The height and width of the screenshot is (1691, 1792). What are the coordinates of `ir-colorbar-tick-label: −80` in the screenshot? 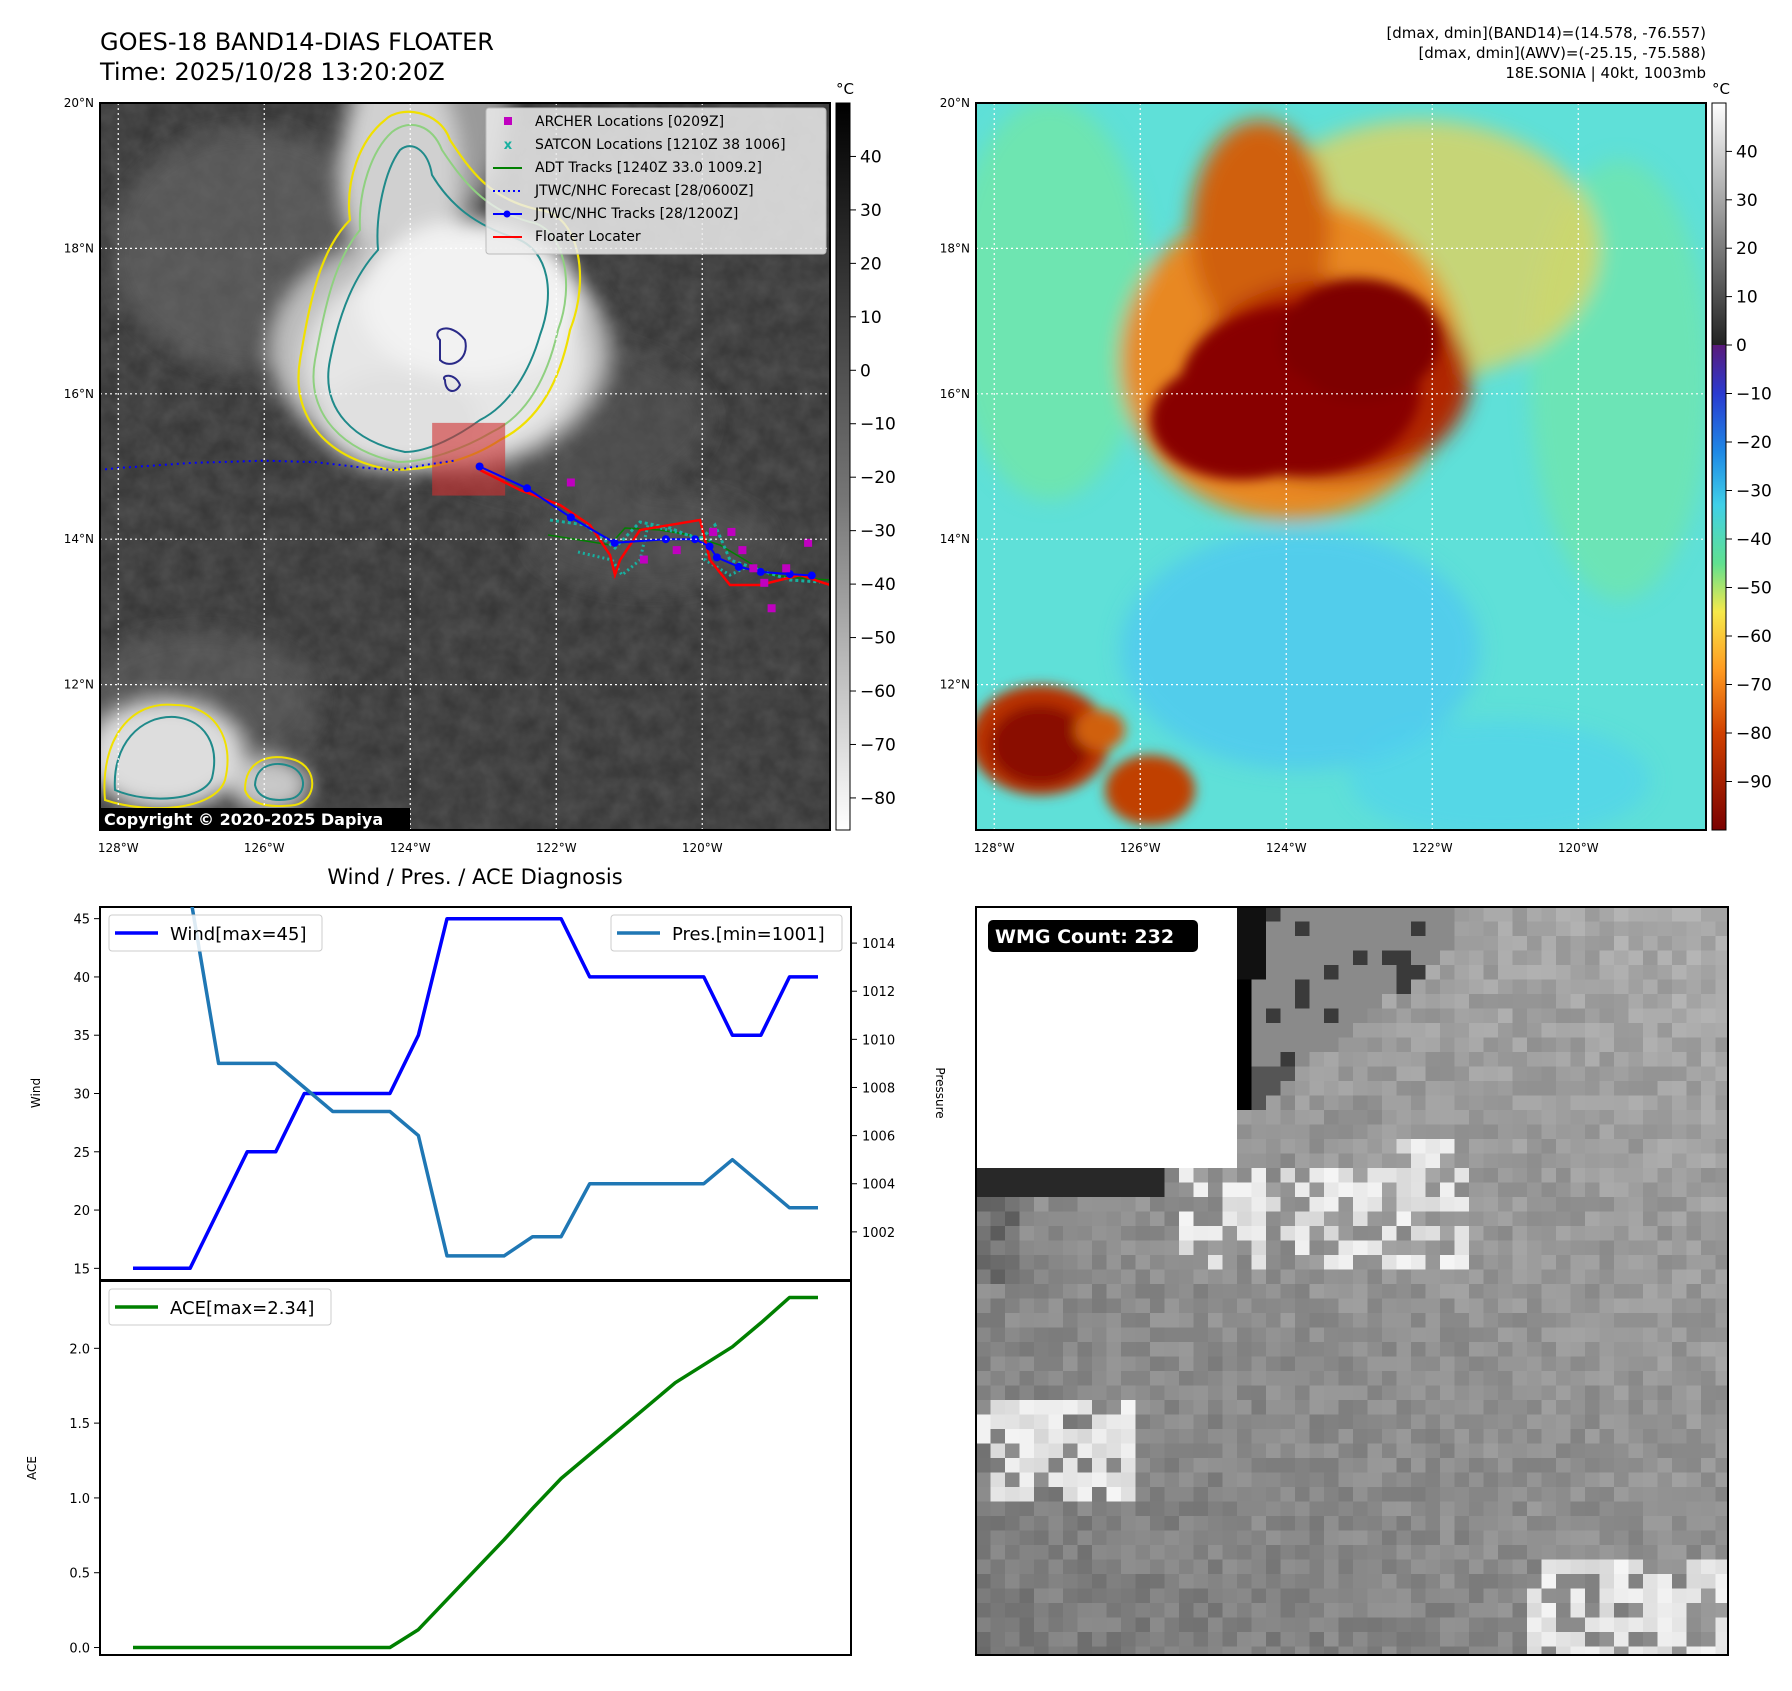 It's located at (878, 799).